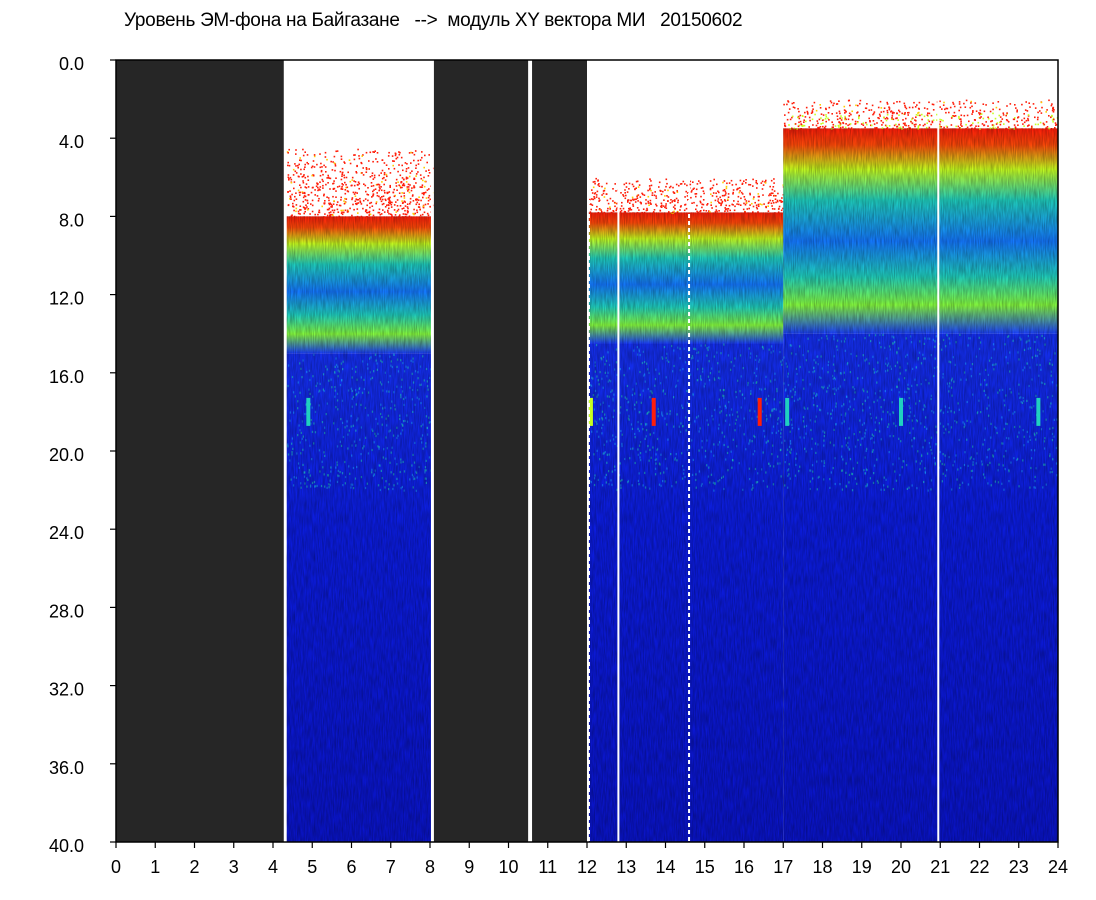 The height and width of the screenshot is (900, 1096). Describe the element at coordinates (155, 867) in the screenshot. I see `x-tick-label-1: 1` at that location.